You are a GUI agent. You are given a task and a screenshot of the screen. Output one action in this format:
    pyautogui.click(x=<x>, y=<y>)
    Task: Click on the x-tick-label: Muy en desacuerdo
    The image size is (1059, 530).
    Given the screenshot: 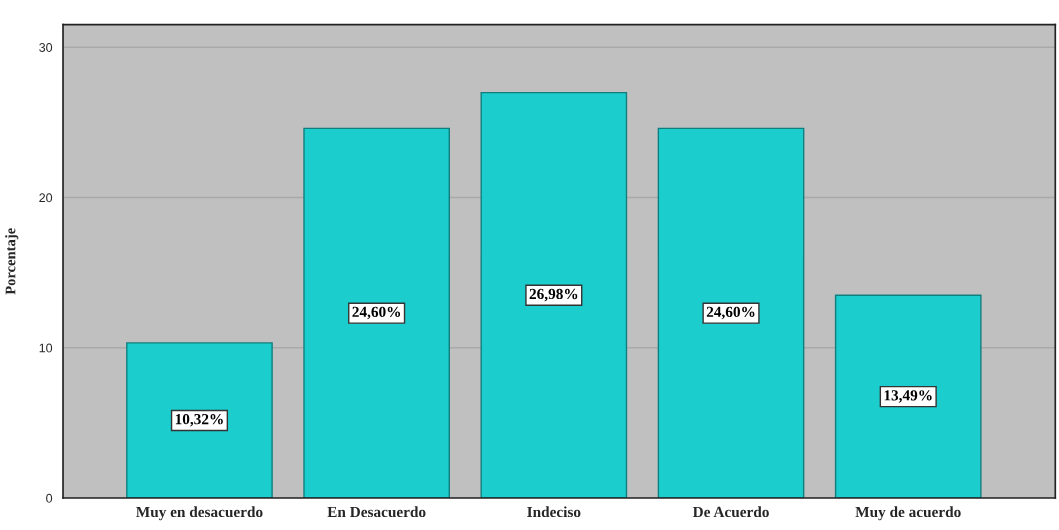 What is the action you would take?
    pyautogui.click(x=199, y=513)
    